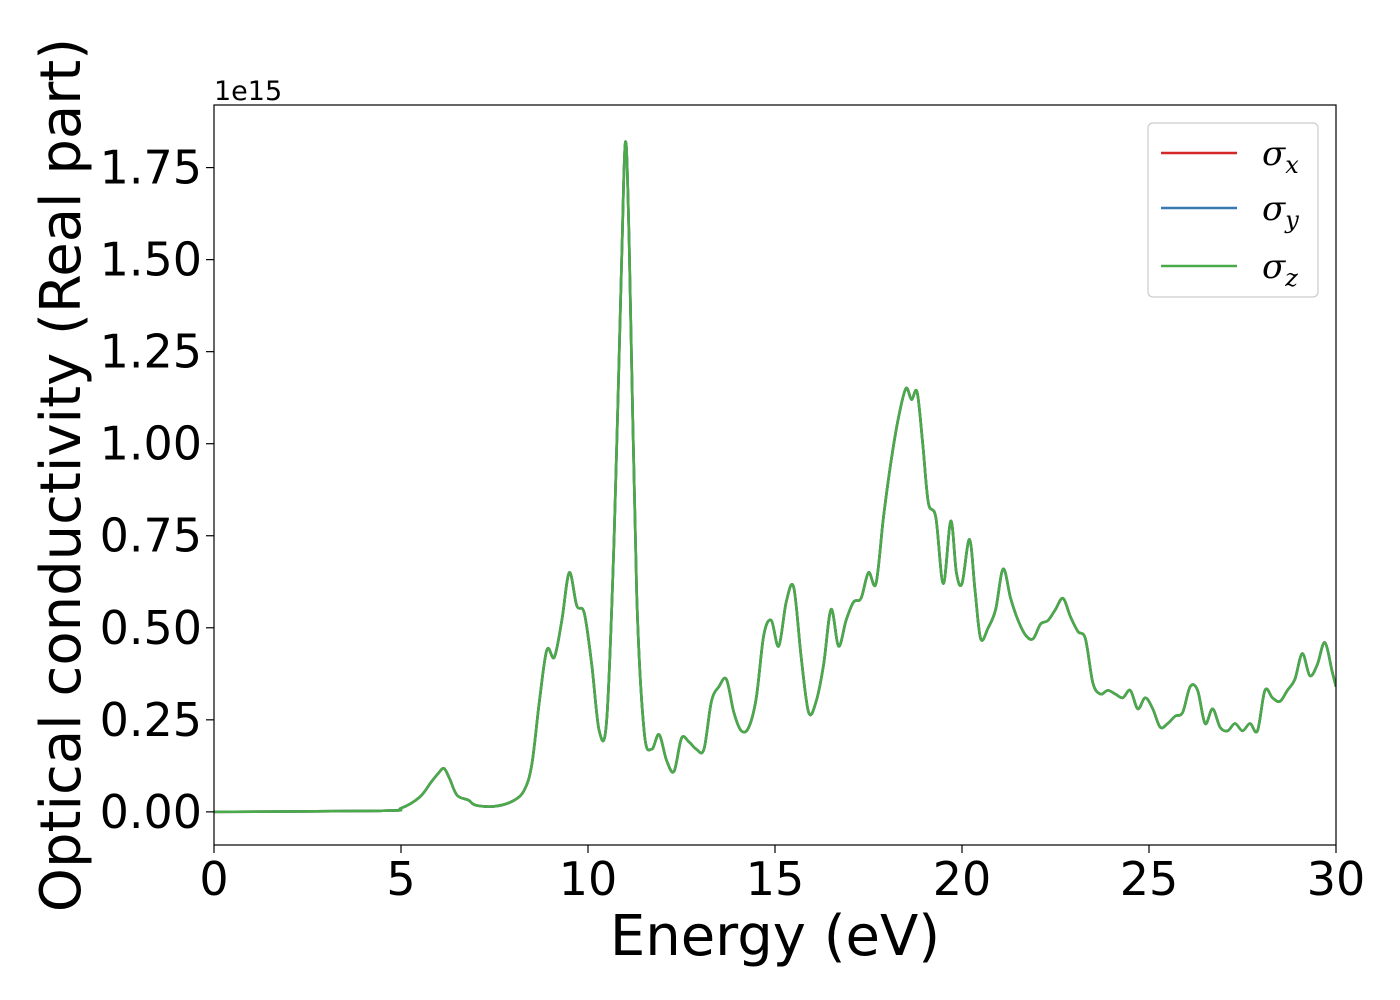 The width and height of the screenshot is (1400, 1000). Describe the element at coordinates (61, 475) in the screenshot. I see `y-axis-title: Optical conductivity (Real part)` at that location.